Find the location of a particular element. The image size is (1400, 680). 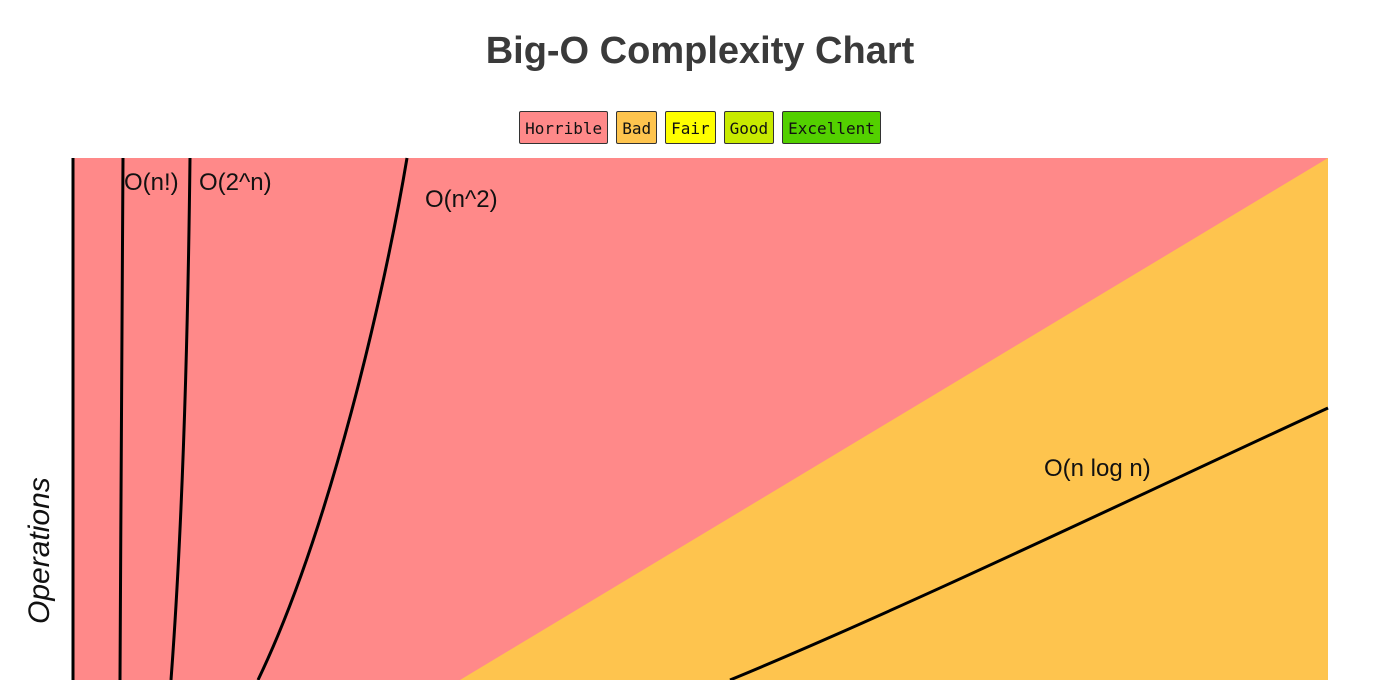

legend-item-excellent: Excellent is located at coordinates (831, 127).